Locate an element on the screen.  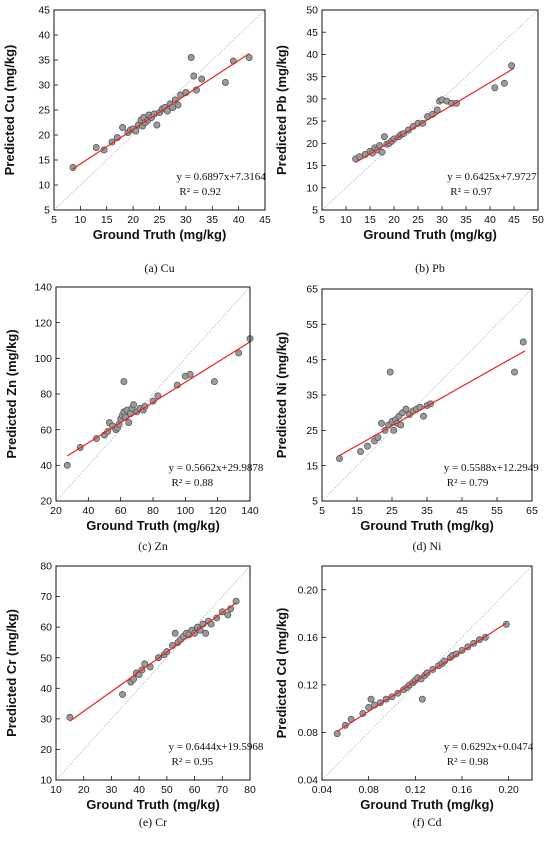
r-squared-label: R² = 0.79 is located at coordinates (468, 483).